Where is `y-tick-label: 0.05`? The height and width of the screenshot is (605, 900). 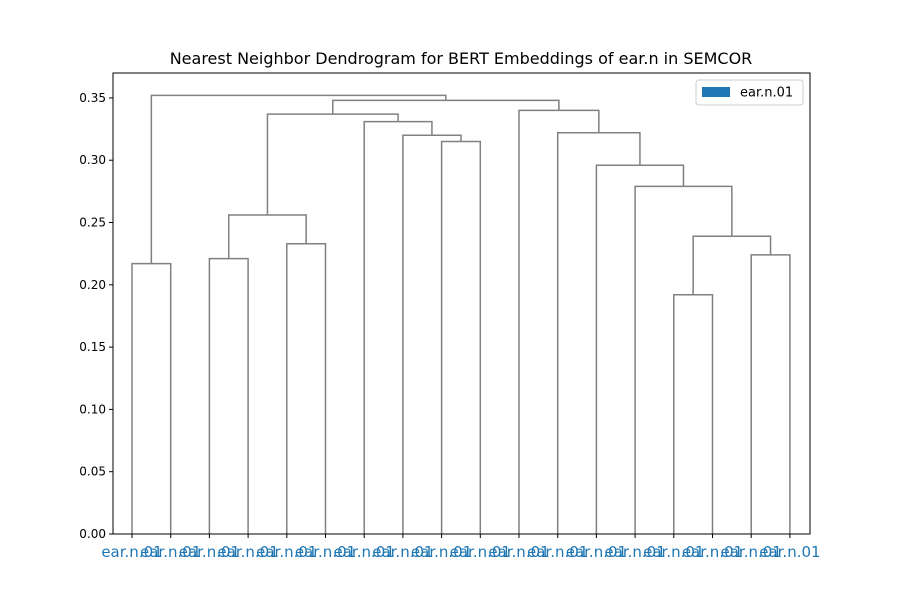
y-tick-label: 0.05 is located at coordinates (92, 472).